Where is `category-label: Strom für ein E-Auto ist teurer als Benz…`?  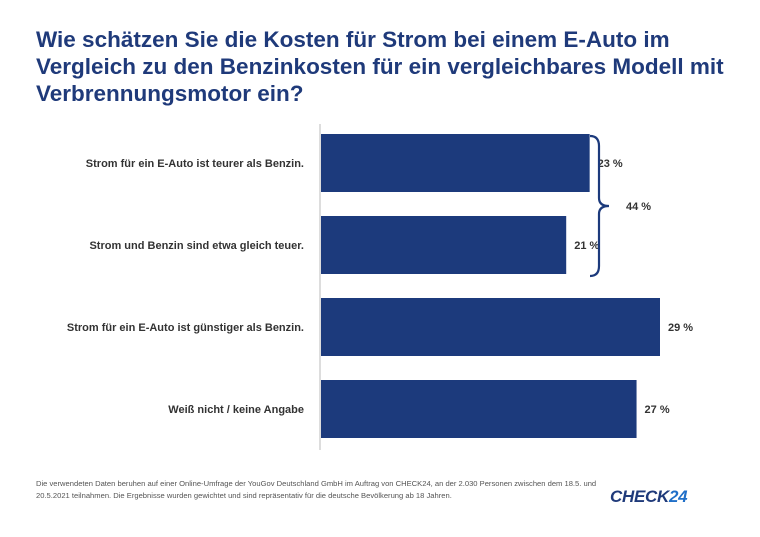
category-label: Strom für ein E-Auto ist teurer als Benz… is located at coordinates (195, 164).